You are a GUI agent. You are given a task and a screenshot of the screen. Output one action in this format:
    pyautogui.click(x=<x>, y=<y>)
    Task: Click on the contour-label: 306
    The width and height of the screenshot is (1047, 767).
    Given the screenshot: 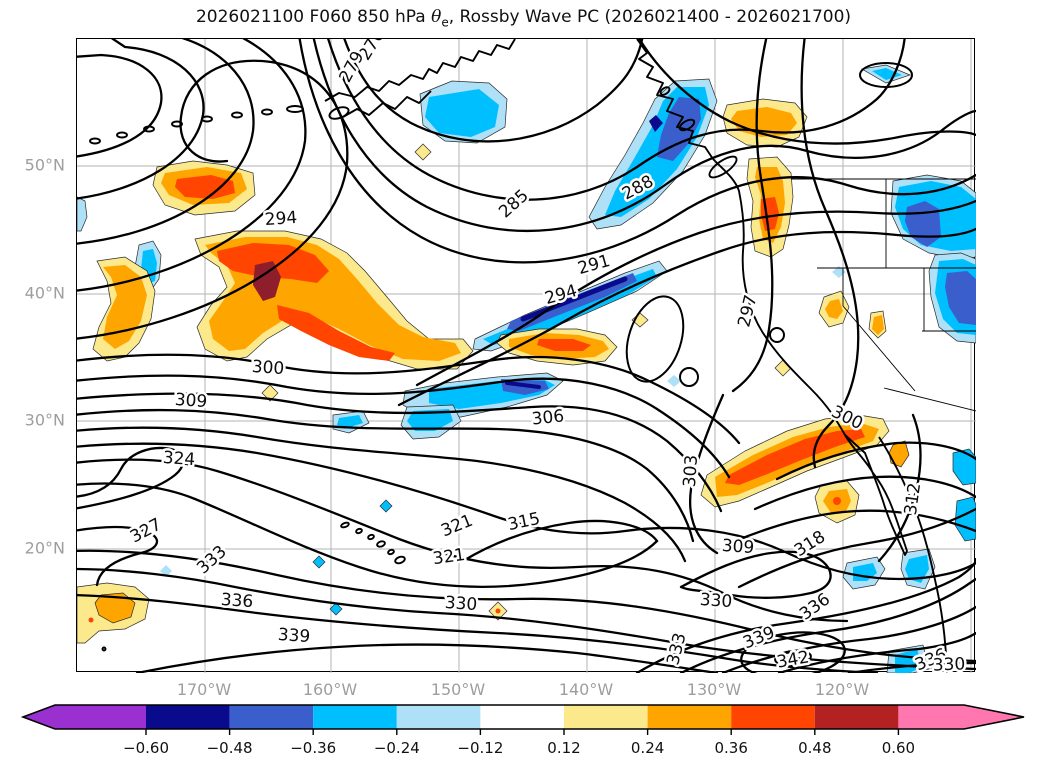 What is the action you would take?
    pyautogui.click(x=548, y=417)
    